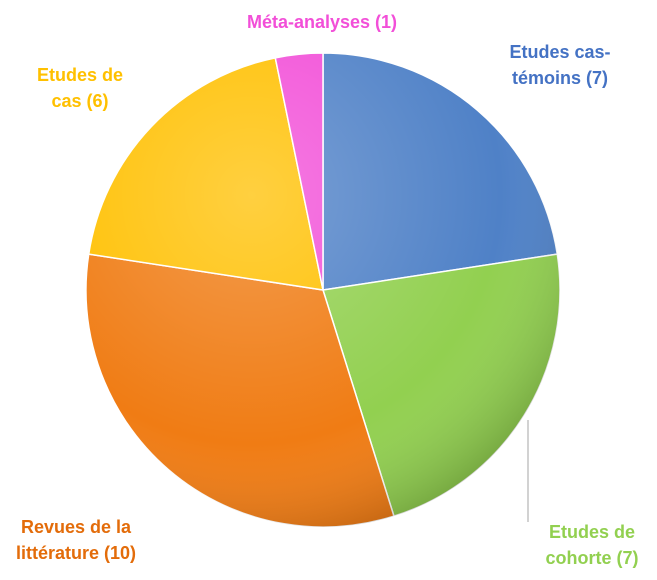  I want to click on slice-label: Etudes cas-témoins (7), so click(560, 65).